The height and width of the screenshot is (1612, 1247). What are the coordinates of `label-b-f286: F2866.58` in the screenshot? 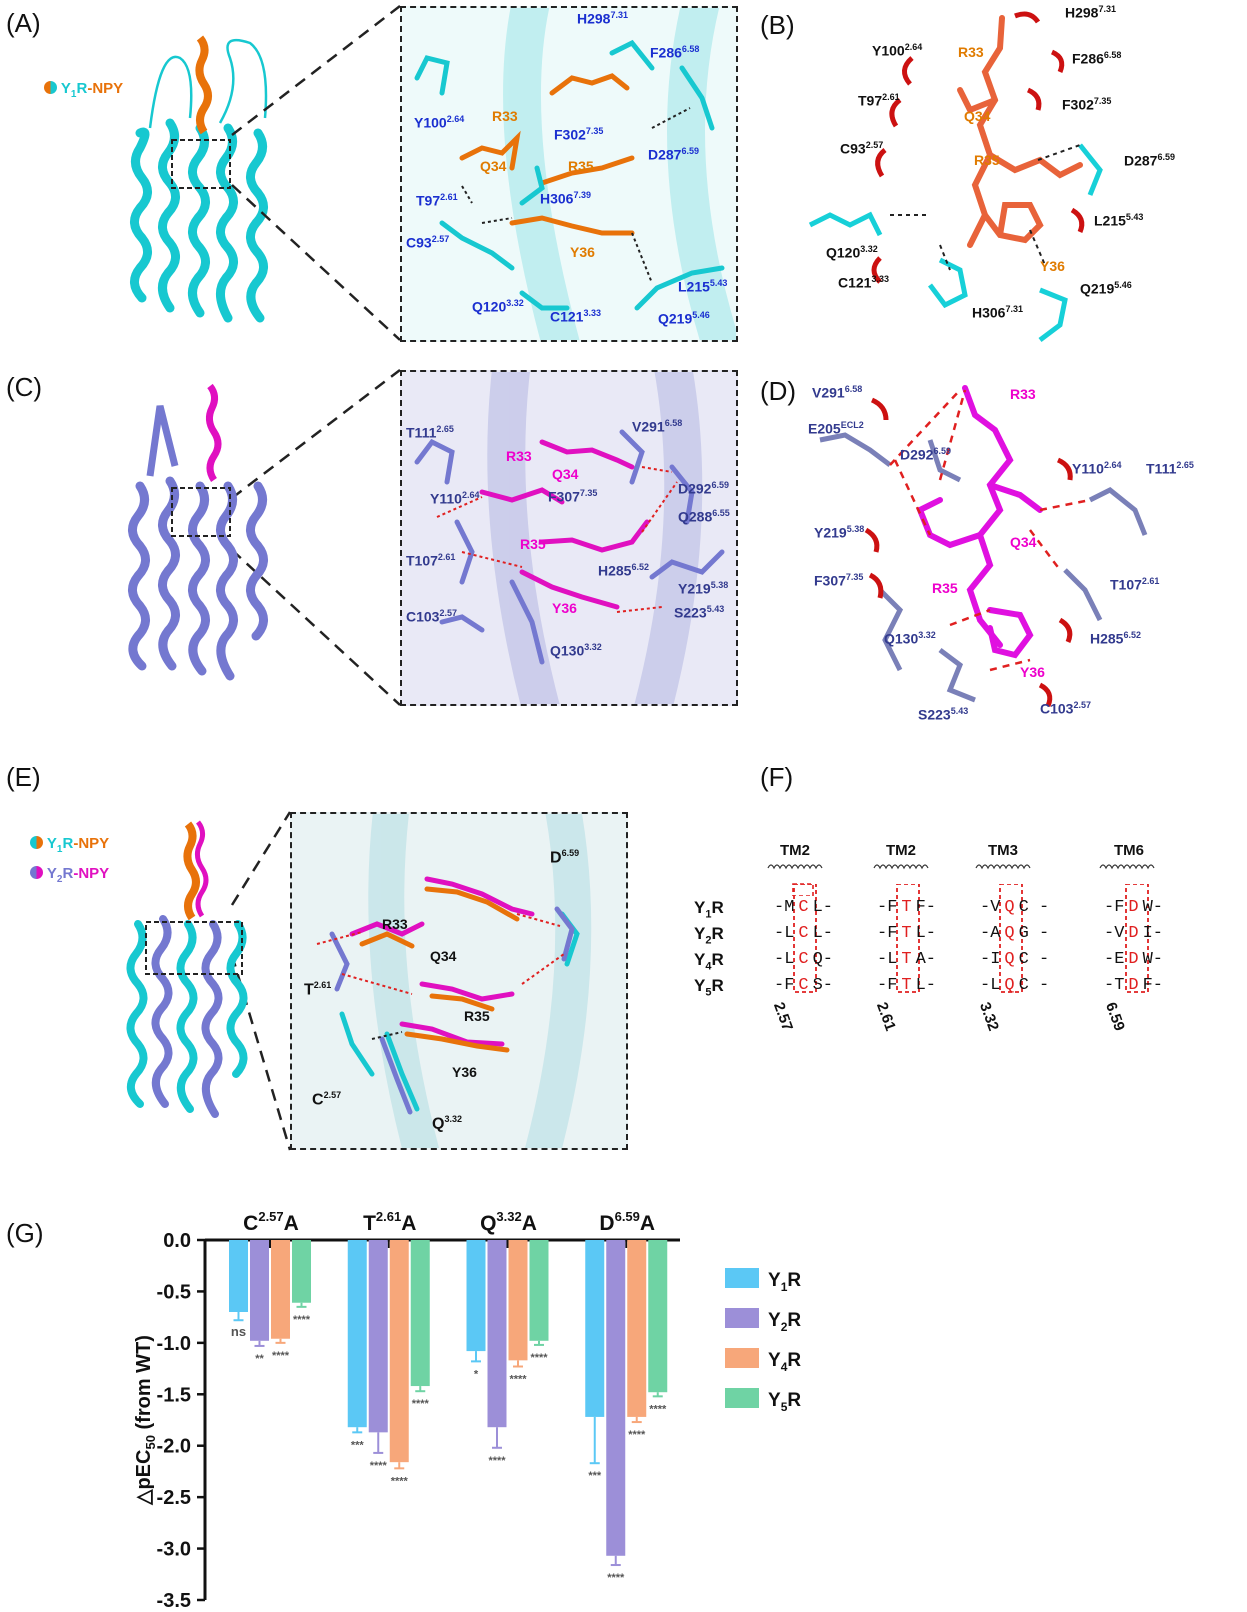 It's located at (1097, 58).